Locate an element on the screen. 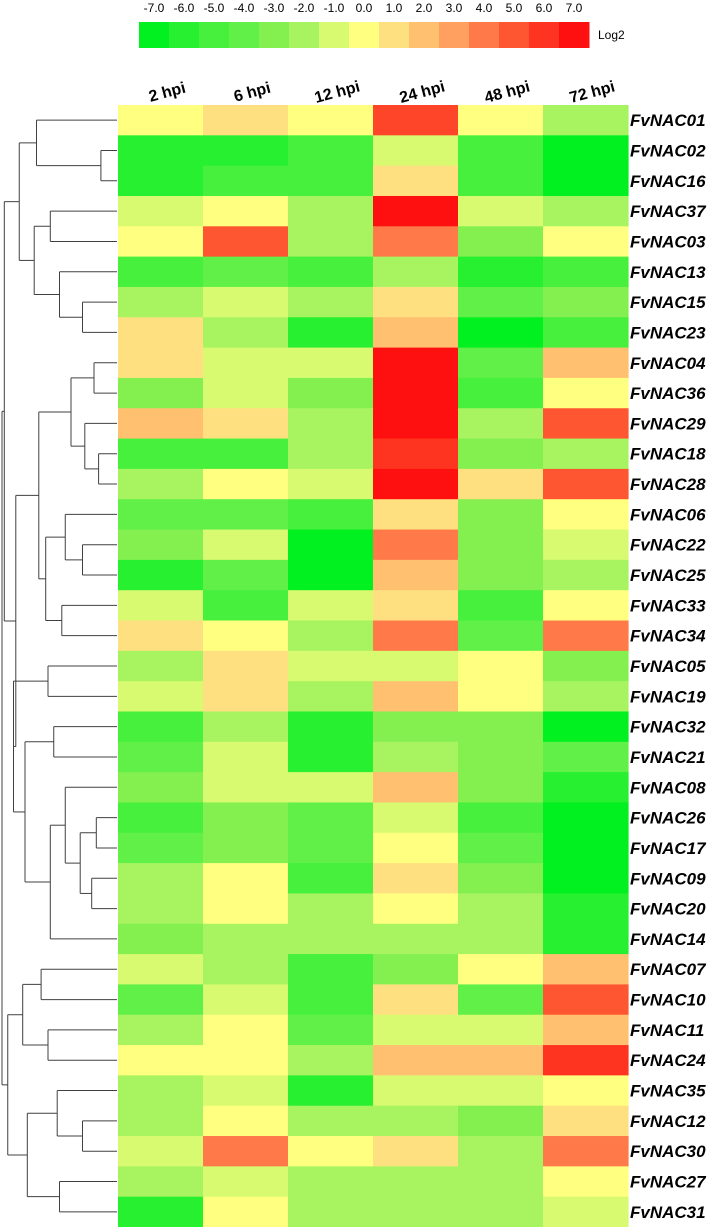  row-label: FvNAC32 is located at coordinates (668, 727).